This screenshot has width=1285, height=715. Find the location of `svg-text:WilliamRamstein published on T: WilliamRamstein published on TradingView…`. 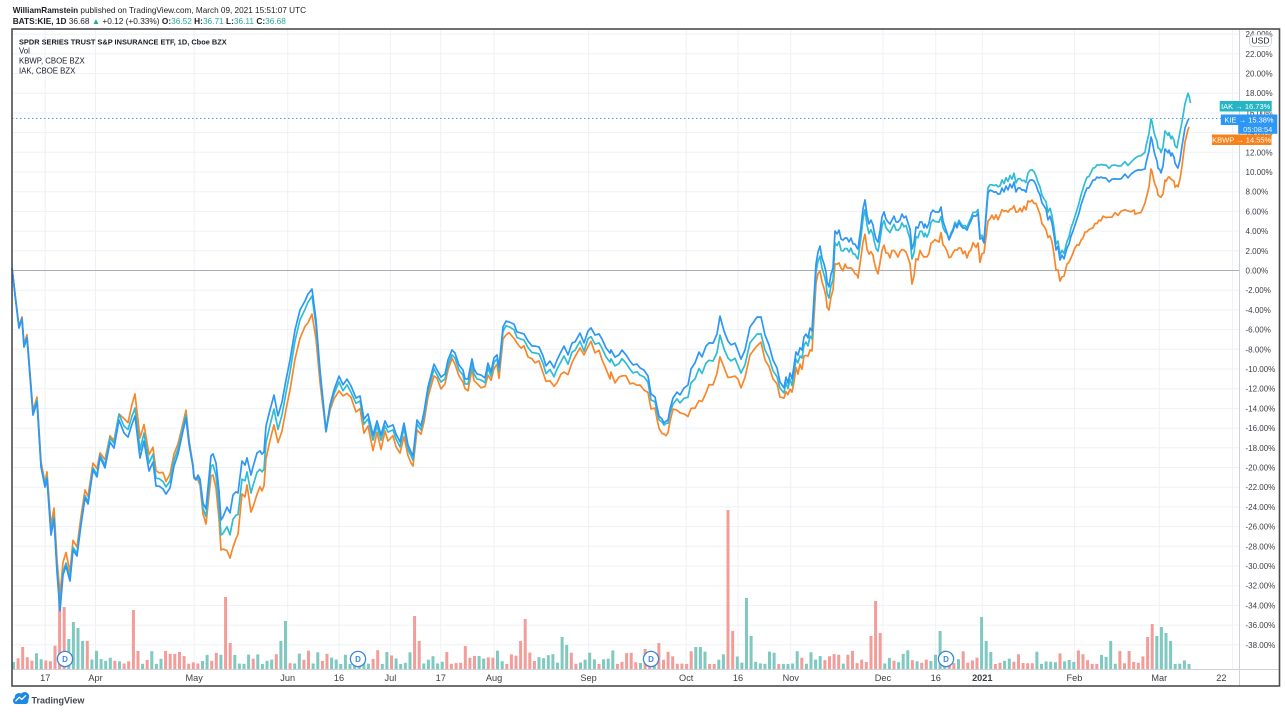

svg-text:WilliamRamstein published on T: WilliamRamstein published on TradingView… is located at coordinates (159, 10).